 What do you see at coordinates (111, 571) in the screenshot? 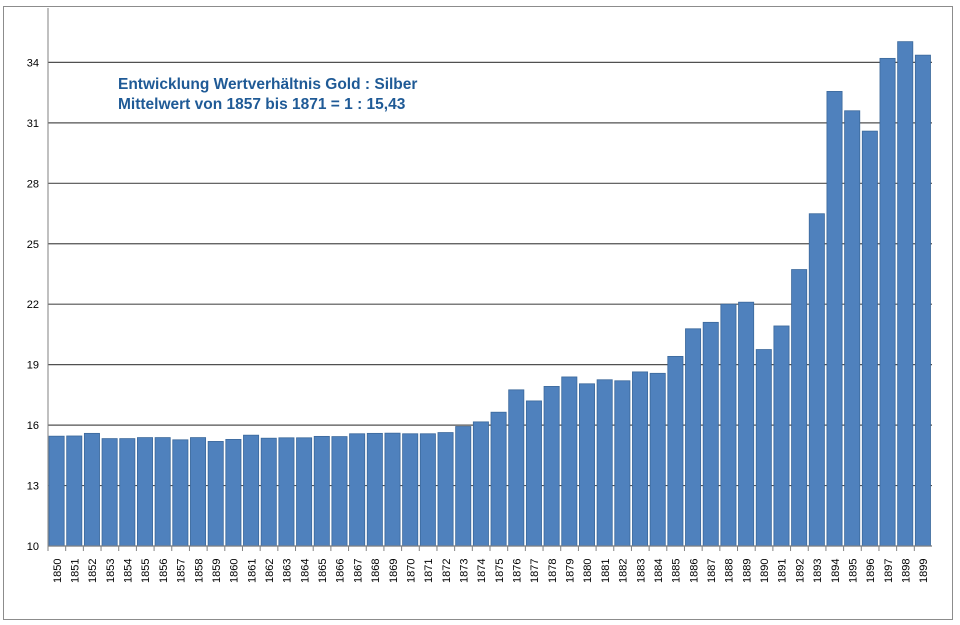
I see `x-tick-label: 1853` at bounding box center [111, 571].